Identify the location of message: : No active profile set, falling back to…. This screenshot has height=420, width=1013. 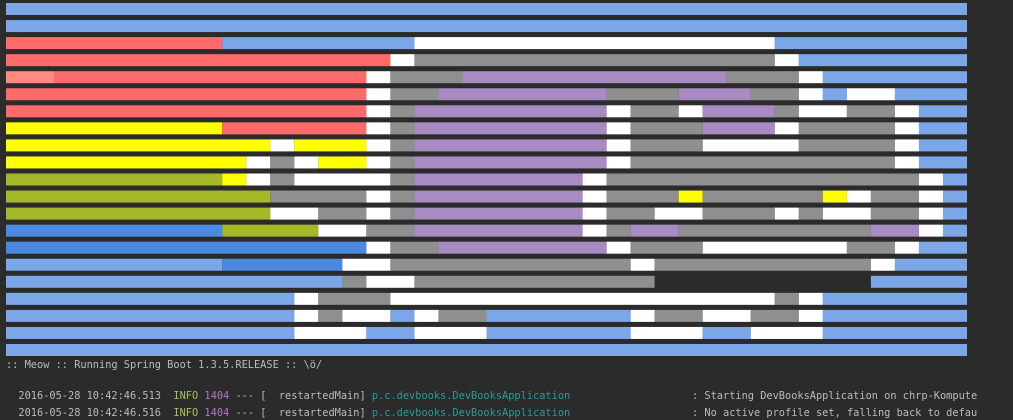
(835, 413).